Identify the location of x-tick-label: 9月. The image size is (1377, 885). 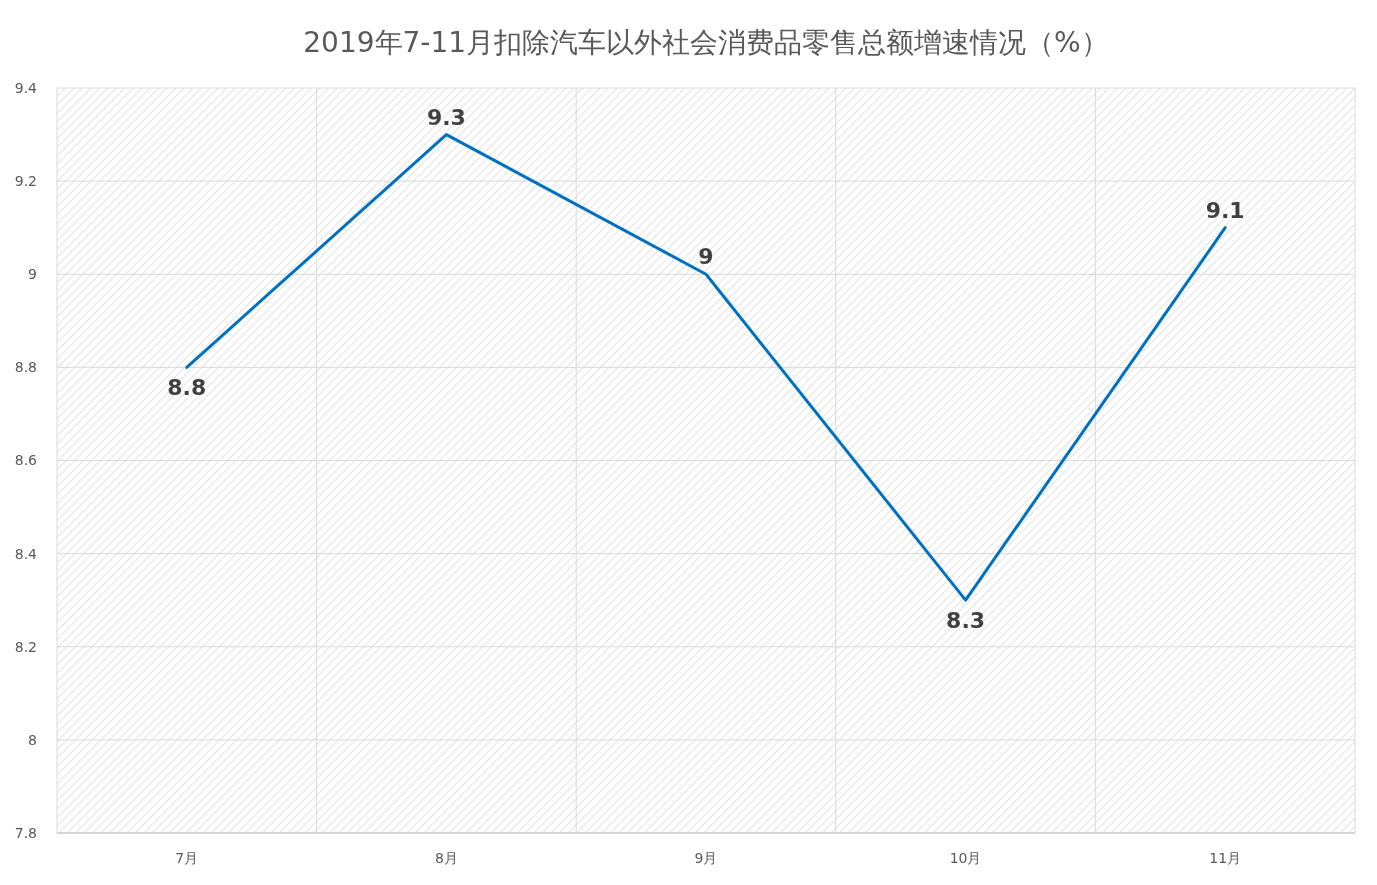
(706, 858).